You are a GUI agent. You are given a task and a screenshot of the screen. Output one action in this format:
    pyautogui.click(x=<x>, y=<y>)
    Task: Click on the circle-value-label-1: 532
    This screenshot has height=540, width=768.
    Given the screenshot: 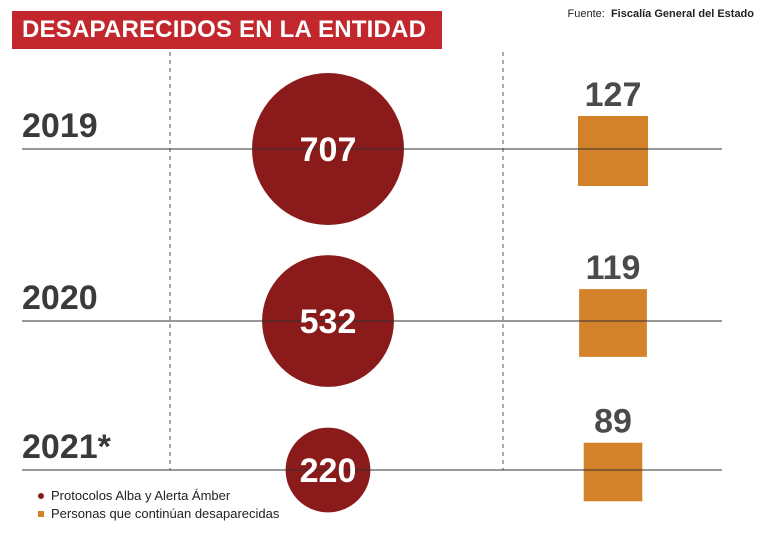 What is the action you would take?
    pyautogui.click(x=328, y=322)
    